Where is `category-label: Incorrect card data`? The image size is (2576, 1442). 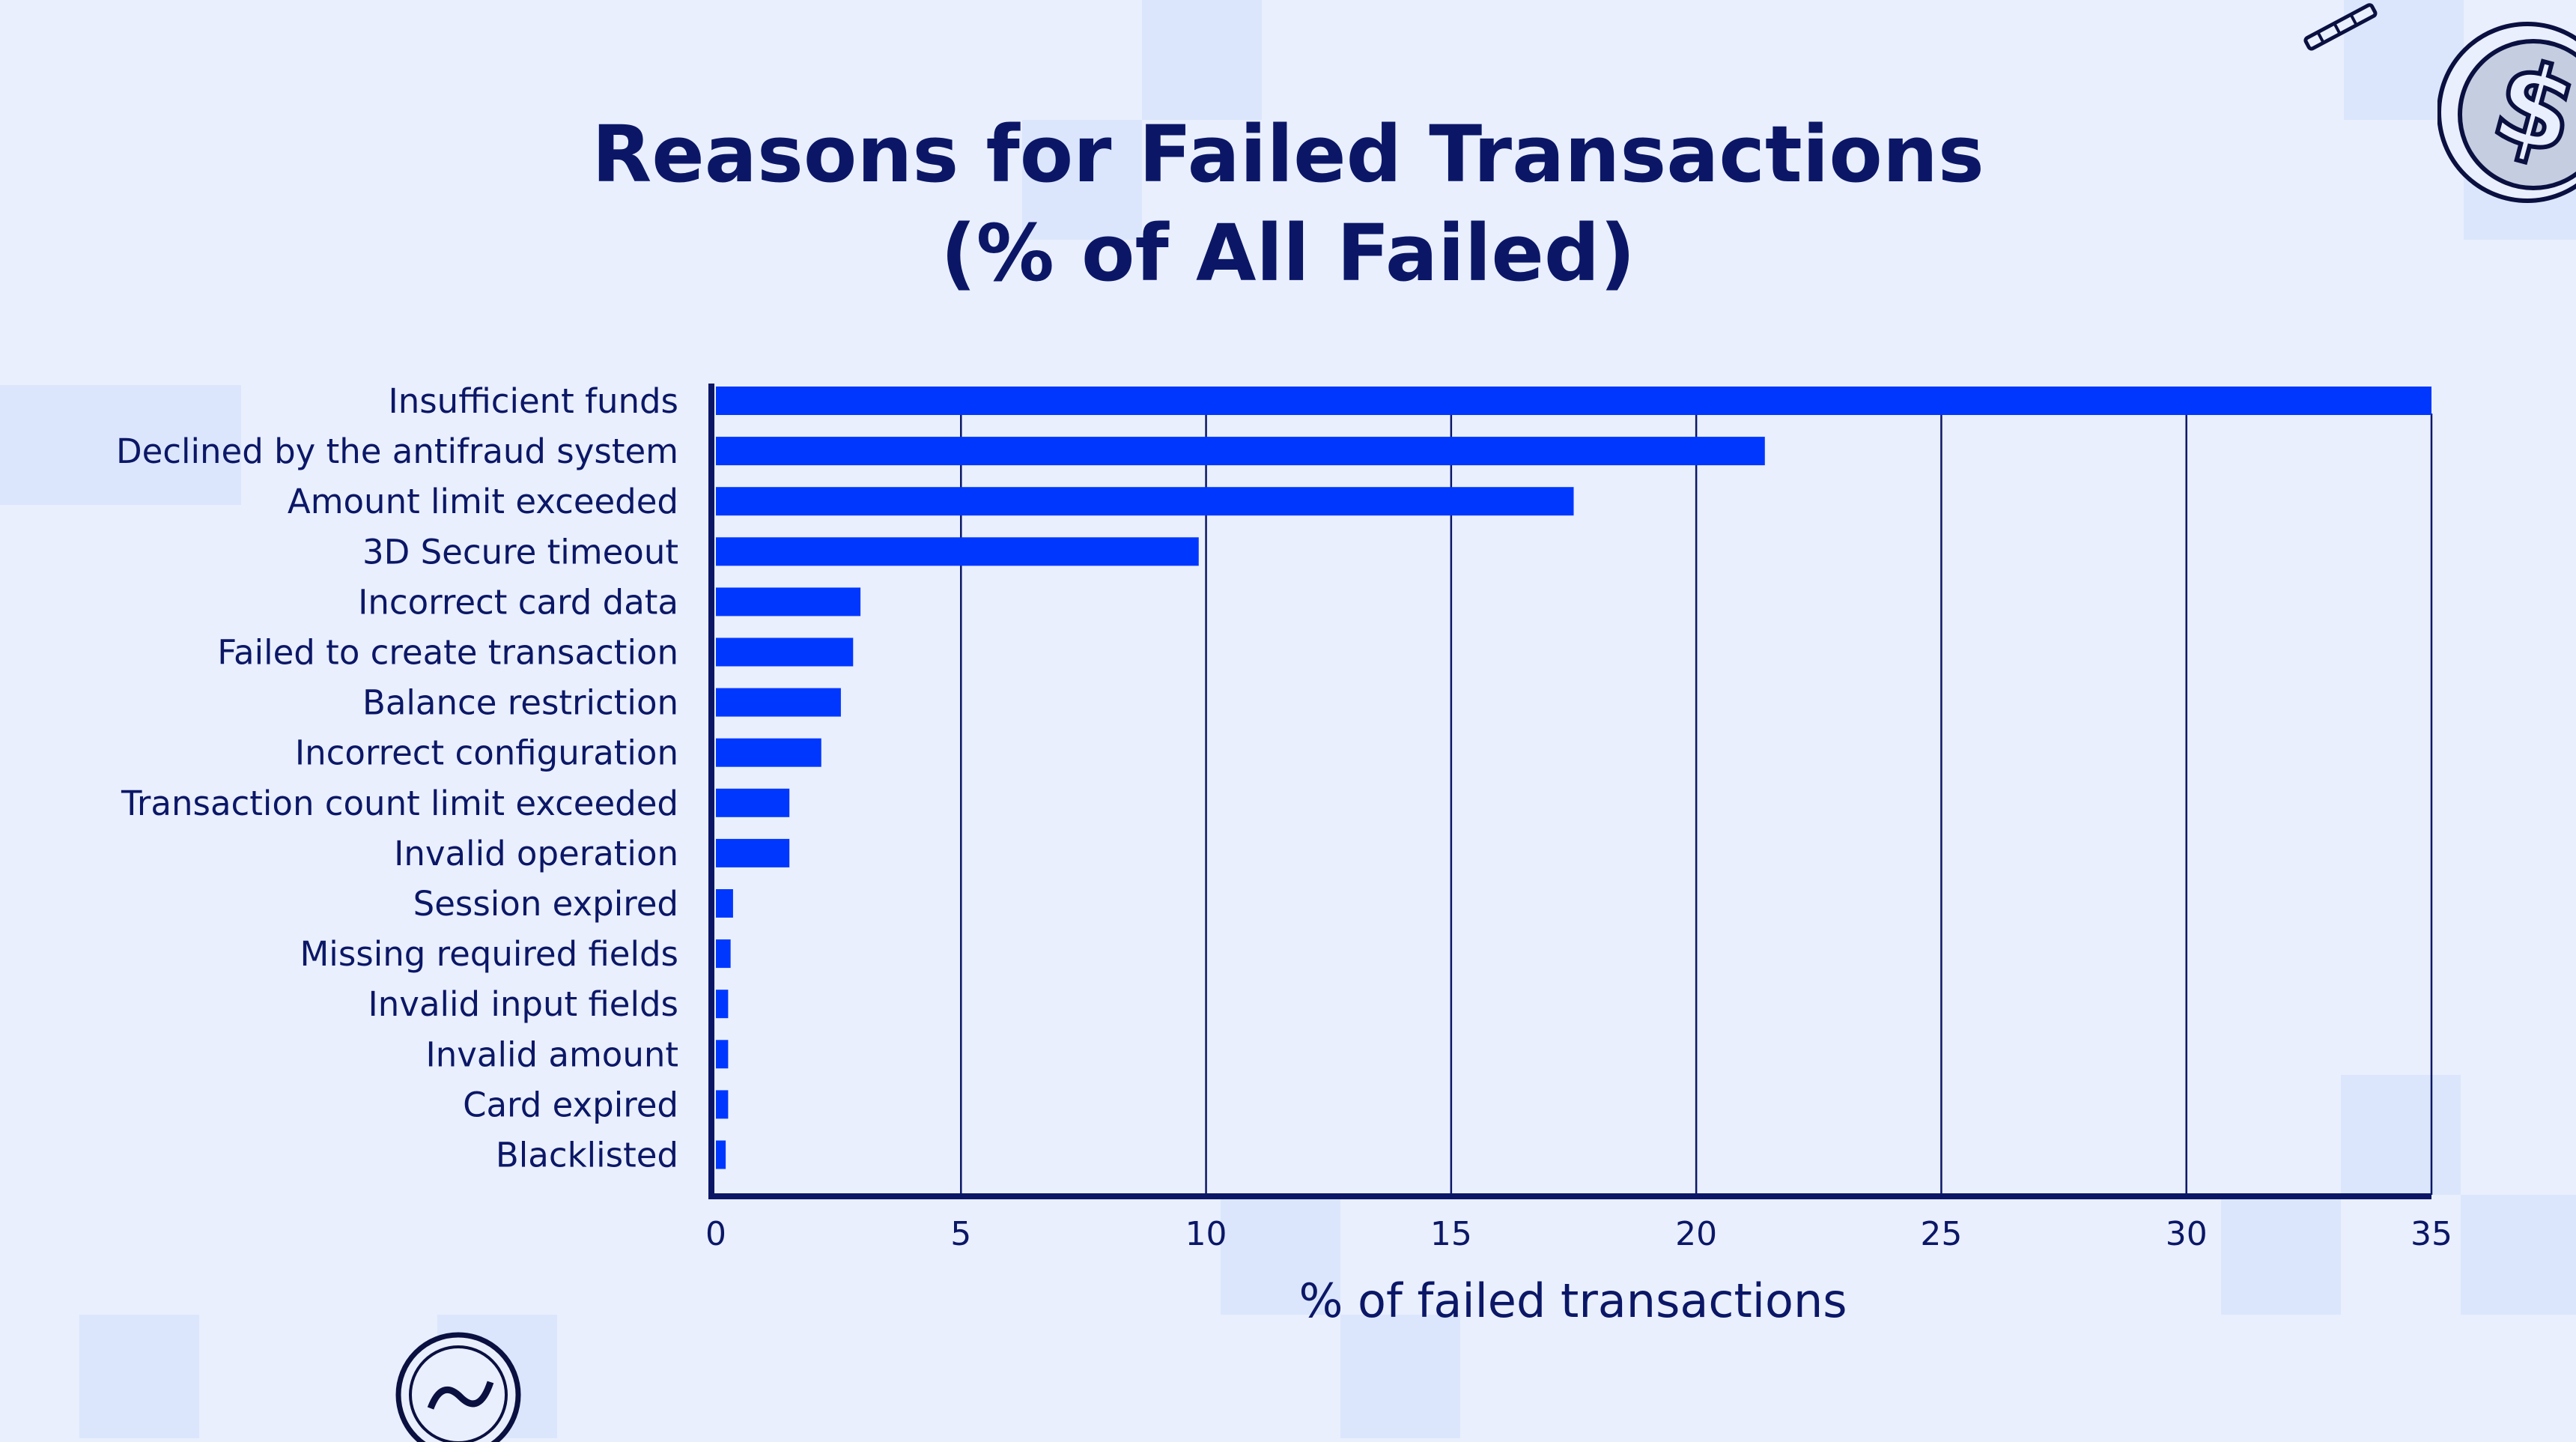
category-label: Incorrect card data is located at coordinates (518, 602).